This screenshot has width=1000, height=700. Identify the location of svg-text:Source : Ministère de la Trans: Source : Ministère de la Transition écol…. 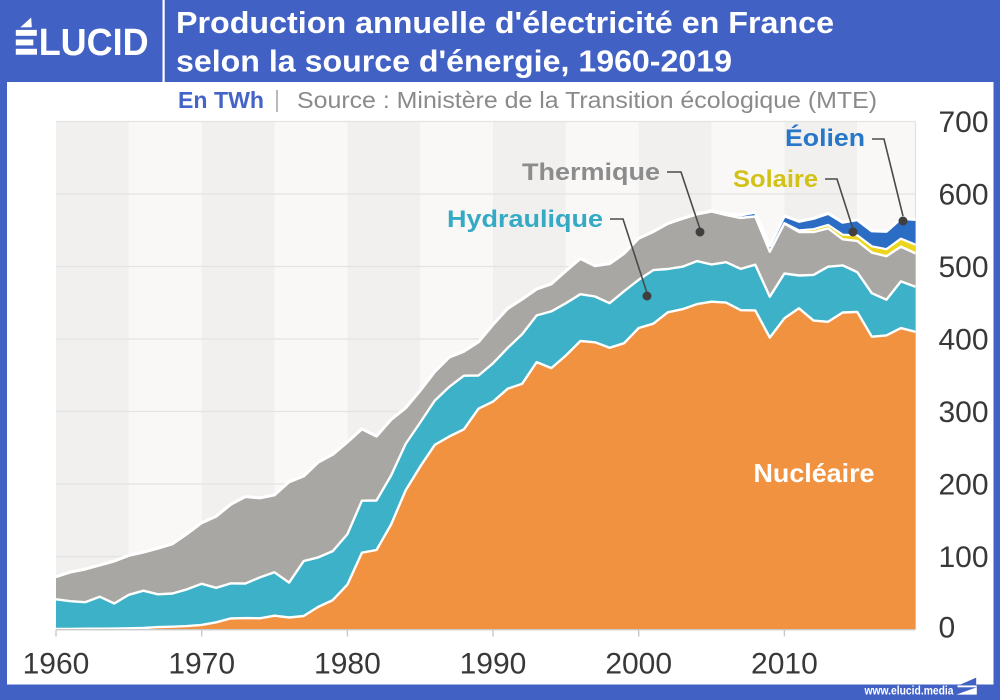
(587, 100).